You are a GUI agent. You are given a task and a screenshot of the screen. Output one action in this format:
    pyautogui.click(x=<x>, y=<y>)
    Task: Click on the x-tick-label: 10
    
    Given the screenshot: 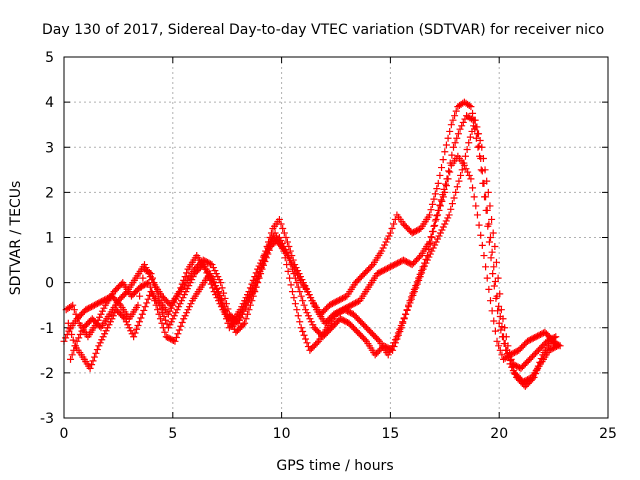 What is the action you would take?
    pyautogui.click(x=282, y=434)
    